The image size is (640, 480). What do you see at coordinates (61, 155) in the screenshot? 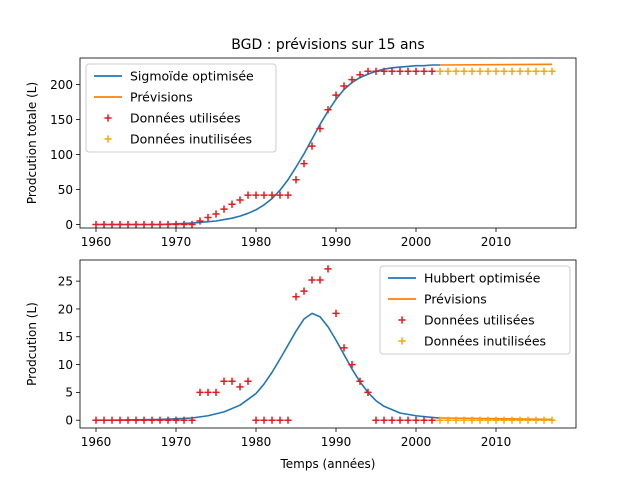
I see `y-tick-label: 100` at bounding box center [61, 155].